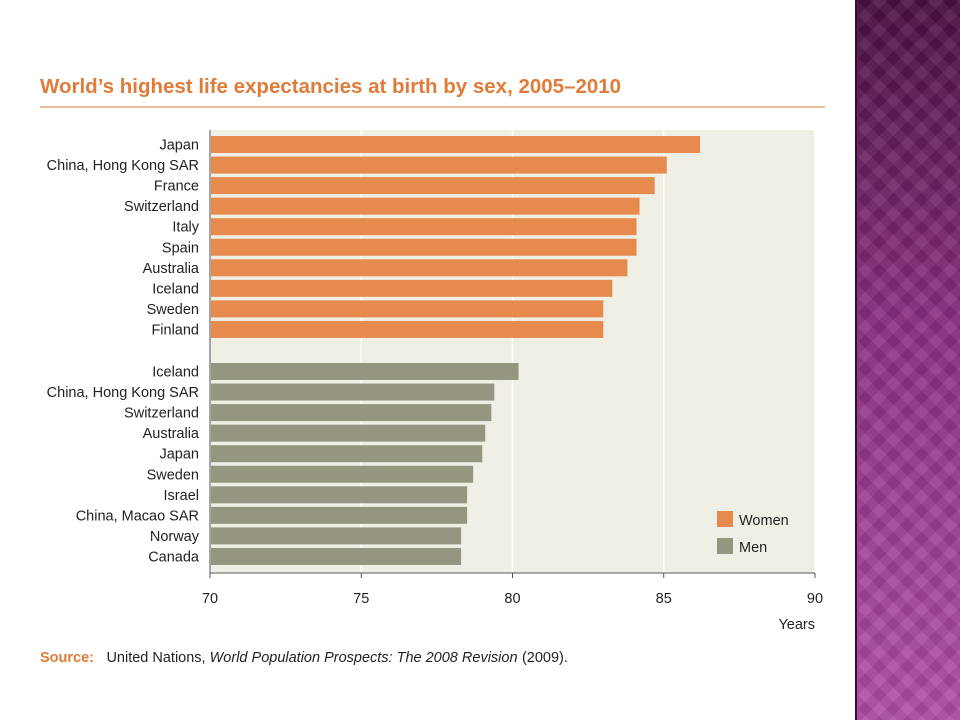 This screenshot has height=720, width=960. Describe the element at coordinates (907, 360) in the screenshot. I see `decorative-side-panel` at that location.